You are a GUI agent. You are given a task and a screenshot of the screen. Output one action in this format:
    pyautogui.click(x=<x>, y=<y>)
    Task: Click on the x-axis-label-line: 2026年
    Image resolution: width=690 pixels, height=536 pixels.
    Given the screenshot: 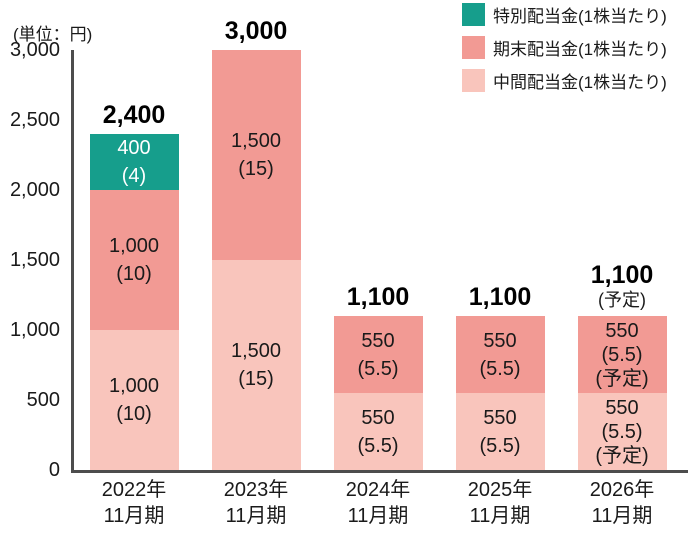 What is the action you would take?
    pyautogui.click(x=622, y=490)
    